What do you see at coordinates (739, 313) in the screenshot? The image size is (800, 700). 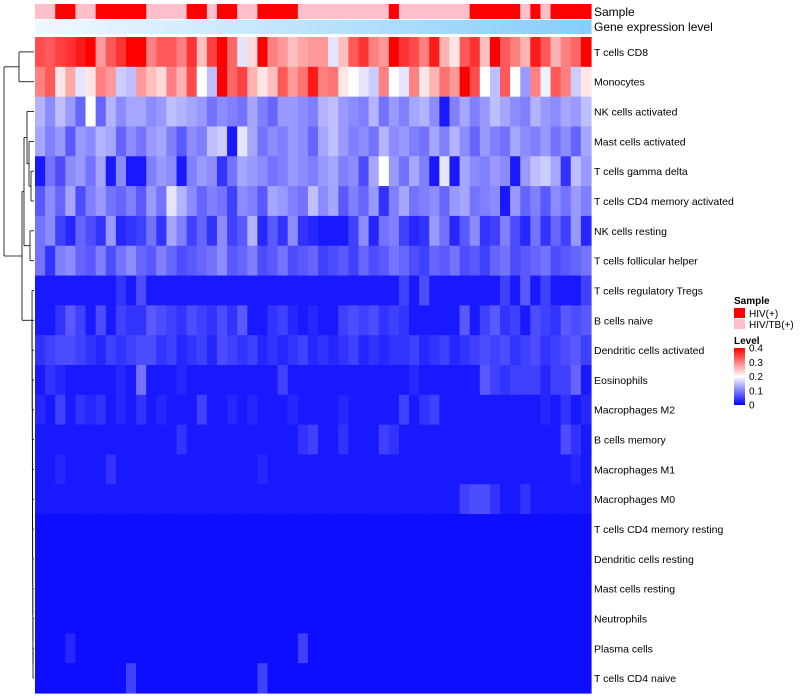 I see `legend-swatch-hiv` at bounding box center [739, 313].